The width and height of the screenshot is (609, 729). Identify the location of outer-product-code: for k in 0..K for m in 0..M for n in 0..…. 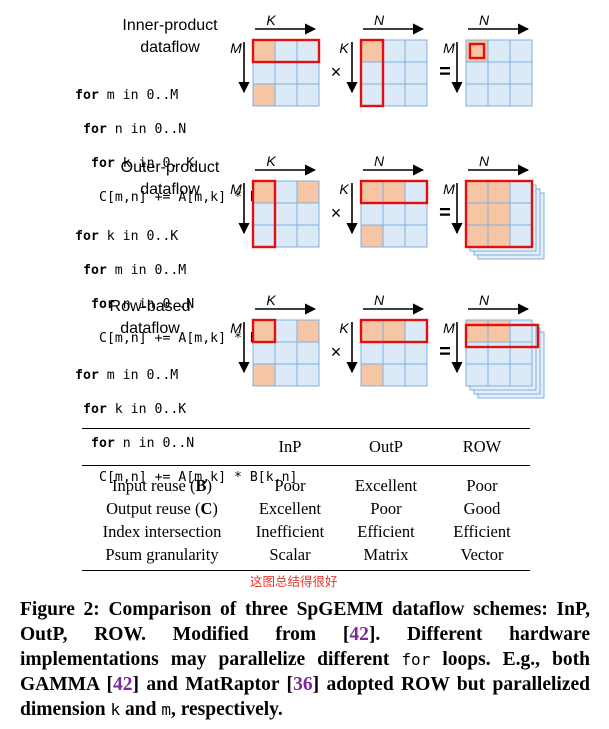
(186, 287).